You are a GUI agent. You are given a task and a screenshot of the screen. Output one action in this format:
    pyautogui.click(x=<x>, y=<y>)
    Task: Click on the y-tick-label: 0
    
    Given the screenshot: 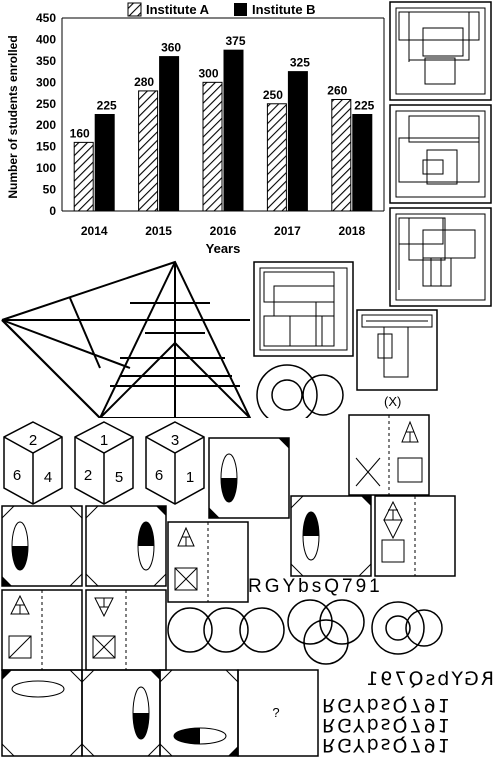 What is the action you would take?
    pyautogui.click(x=52, y=211)
    